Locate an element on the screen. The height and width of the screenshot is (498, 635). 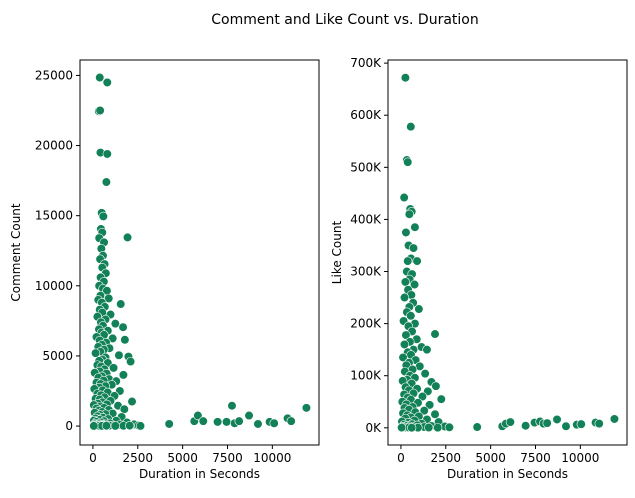
comment-count-y-tick-label: 20000 is located at coordinates (54, 146).